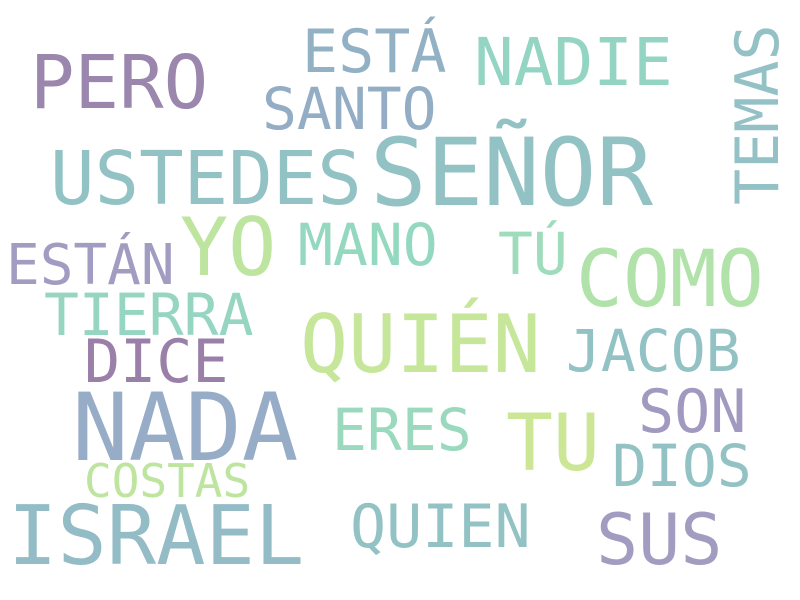 The height and width of the screenshot is (600, 800). I want to click on word-esta: ESTÁ, so click(374, 52).